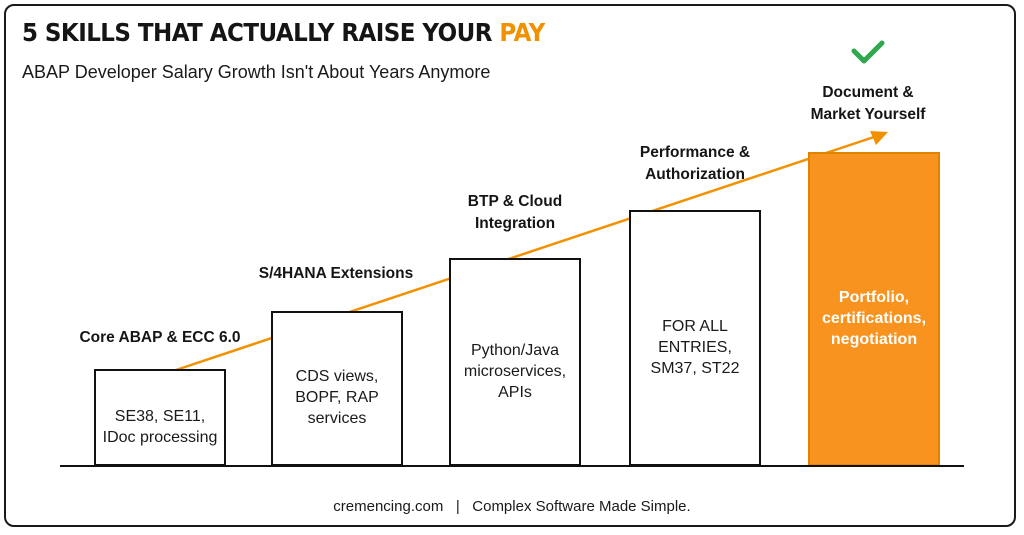 Image resolution: width=1024 pixels, height=535 pixels. I want to click on step-box-btp-cloud: Python/Java microservices, APIs, so click(515, 362).